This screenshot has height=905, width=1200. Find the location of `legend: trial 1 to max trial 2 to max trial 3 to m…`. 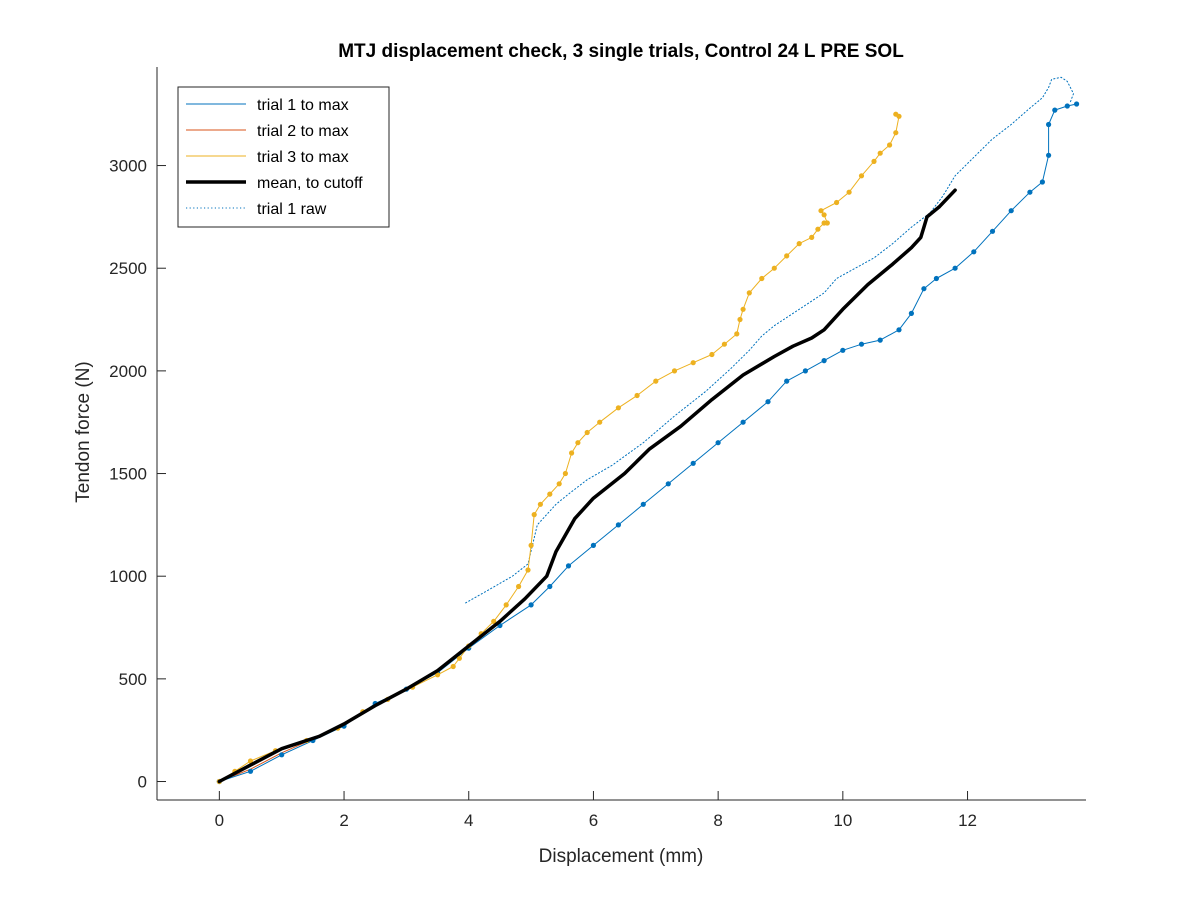

legend: trial 1 to max trial 2 to max trial 3 to m… is located at coordinates (283, 157).